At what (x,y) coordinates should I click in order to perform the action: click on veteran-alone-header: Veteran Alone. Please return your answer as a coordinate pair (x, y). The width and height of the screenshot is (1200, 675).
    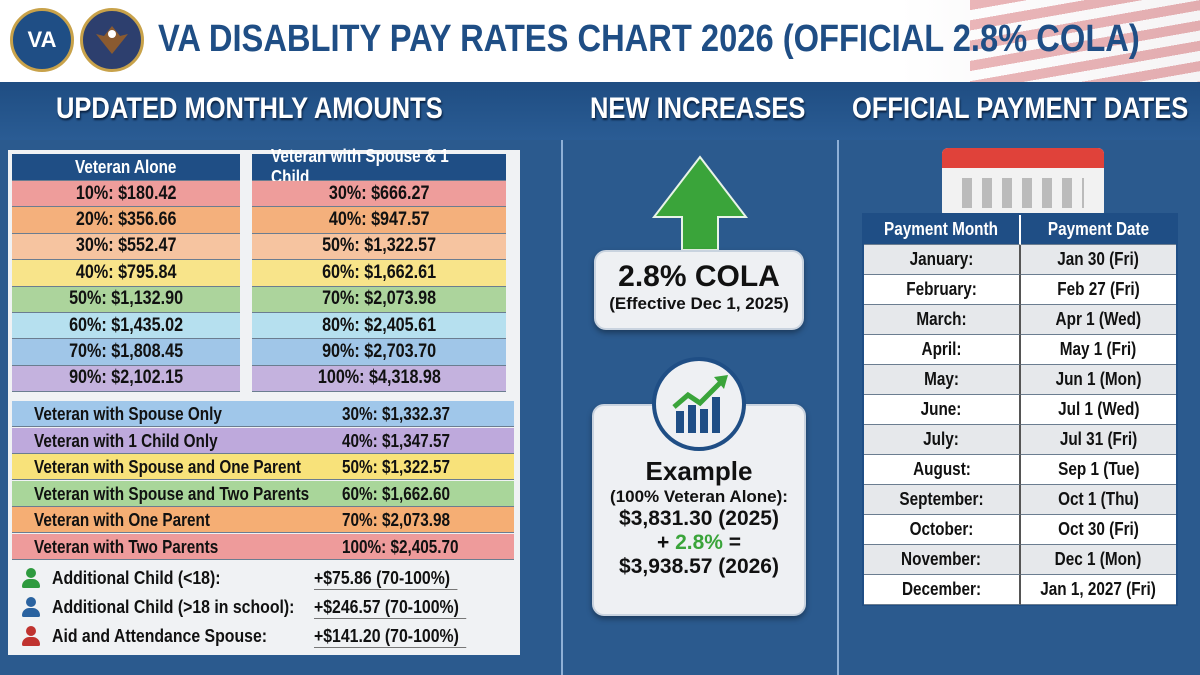
    Looking at the image, I should click on (126, 167).